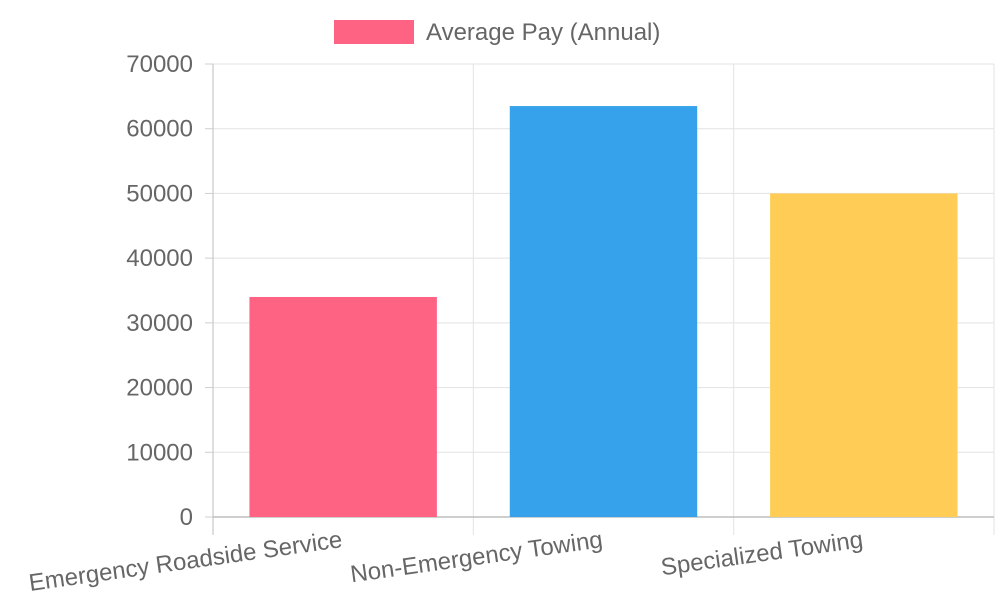 The height and width of the screenshot is (605, 1000). Describe the element at coordinates (761, 553) in the screenshot. I see `x-tick-label: Specialized Towing` at that location.